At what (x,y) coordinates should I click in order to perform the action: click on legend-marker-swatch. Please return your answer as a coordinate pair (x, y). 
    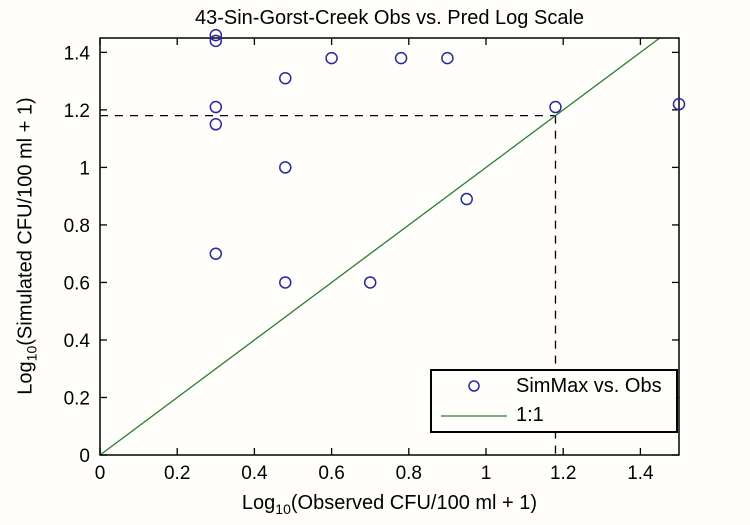
    Looking at the image, I should click on (474, 386).